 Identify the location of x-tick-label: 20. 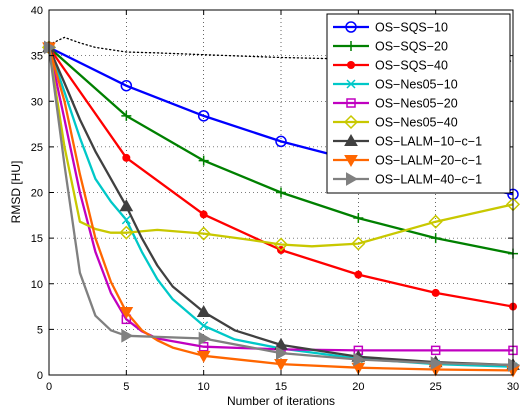
(358, 387).